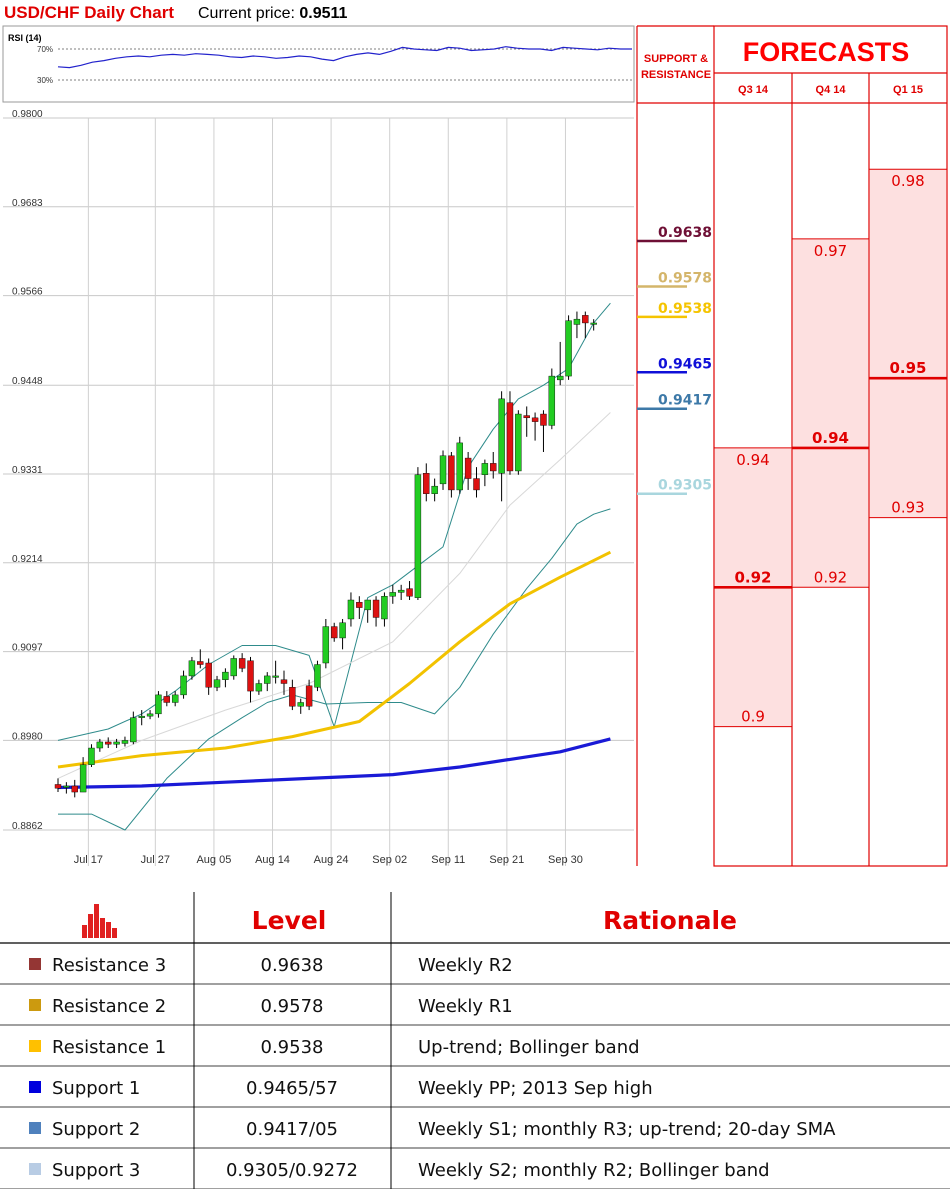  Describe the element at coordinates (752, 460) in the screenshot. I see `forecast-high-label: 0.94` at that location.